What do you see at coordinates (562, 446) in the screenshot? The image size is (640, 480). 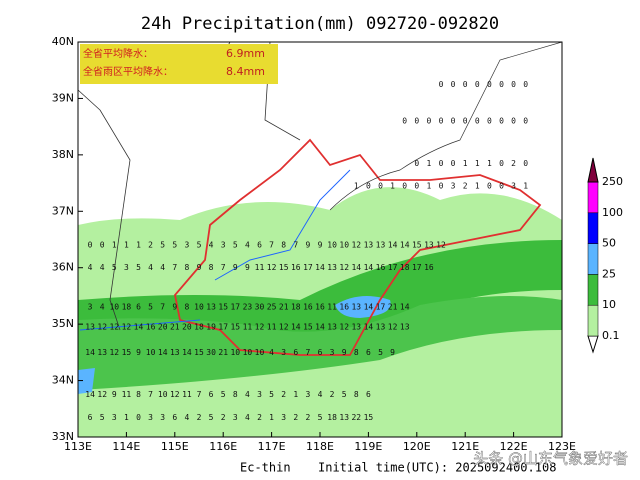 I see `lon-label: 123E` at bounding box center [562, 446].